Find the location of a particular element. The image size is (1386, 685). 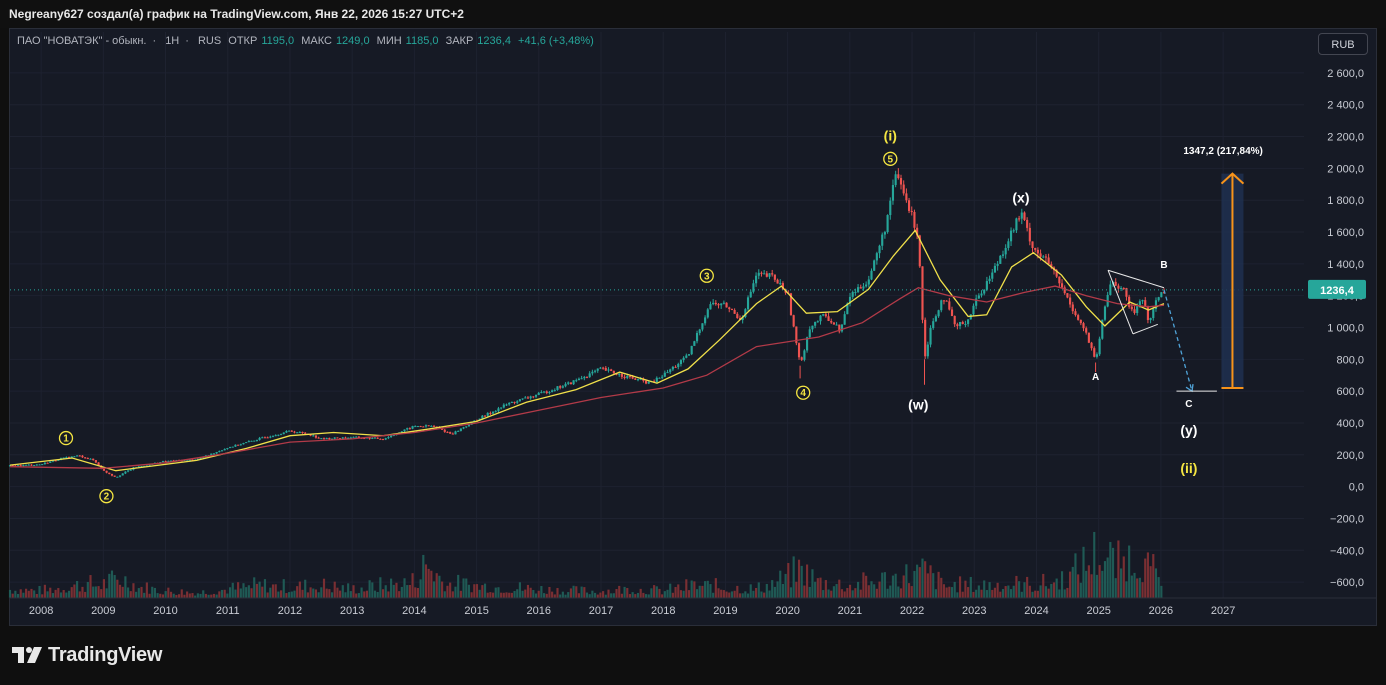

price-tick-label: 1 400,0 is located at coordinates (1345, 265).